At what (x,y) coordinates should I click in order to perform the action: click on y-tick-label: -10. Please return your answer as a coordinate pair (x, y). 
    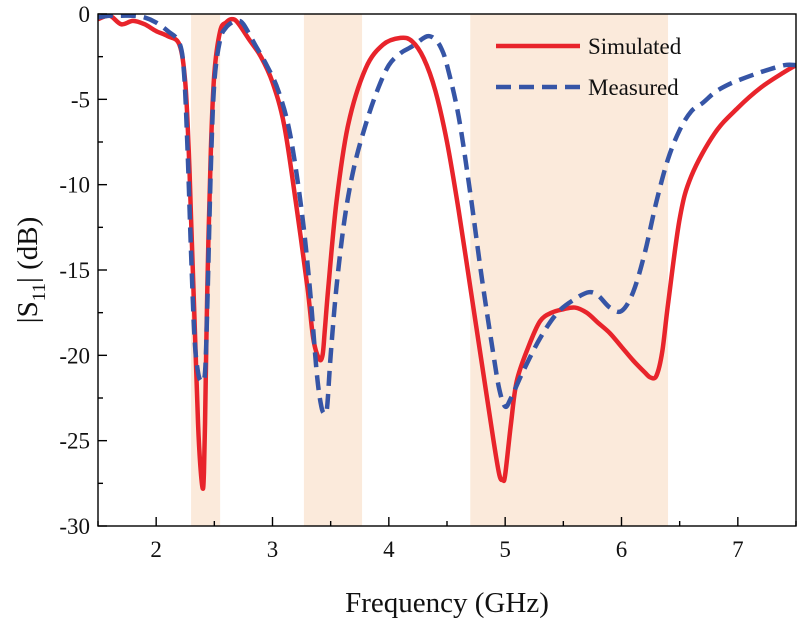
    Looking at the image, I should click on (74, 185).